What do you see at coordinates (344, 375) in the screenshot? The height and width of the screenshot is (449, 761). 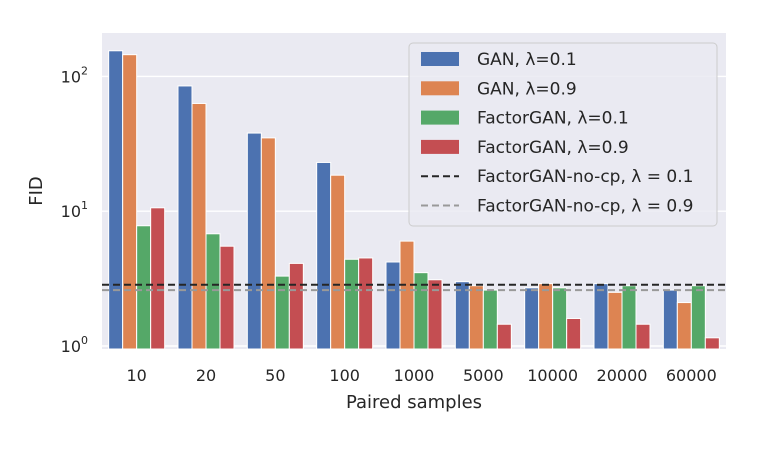 I see `x-tick-label: 100` at bounding box center [344, 375].